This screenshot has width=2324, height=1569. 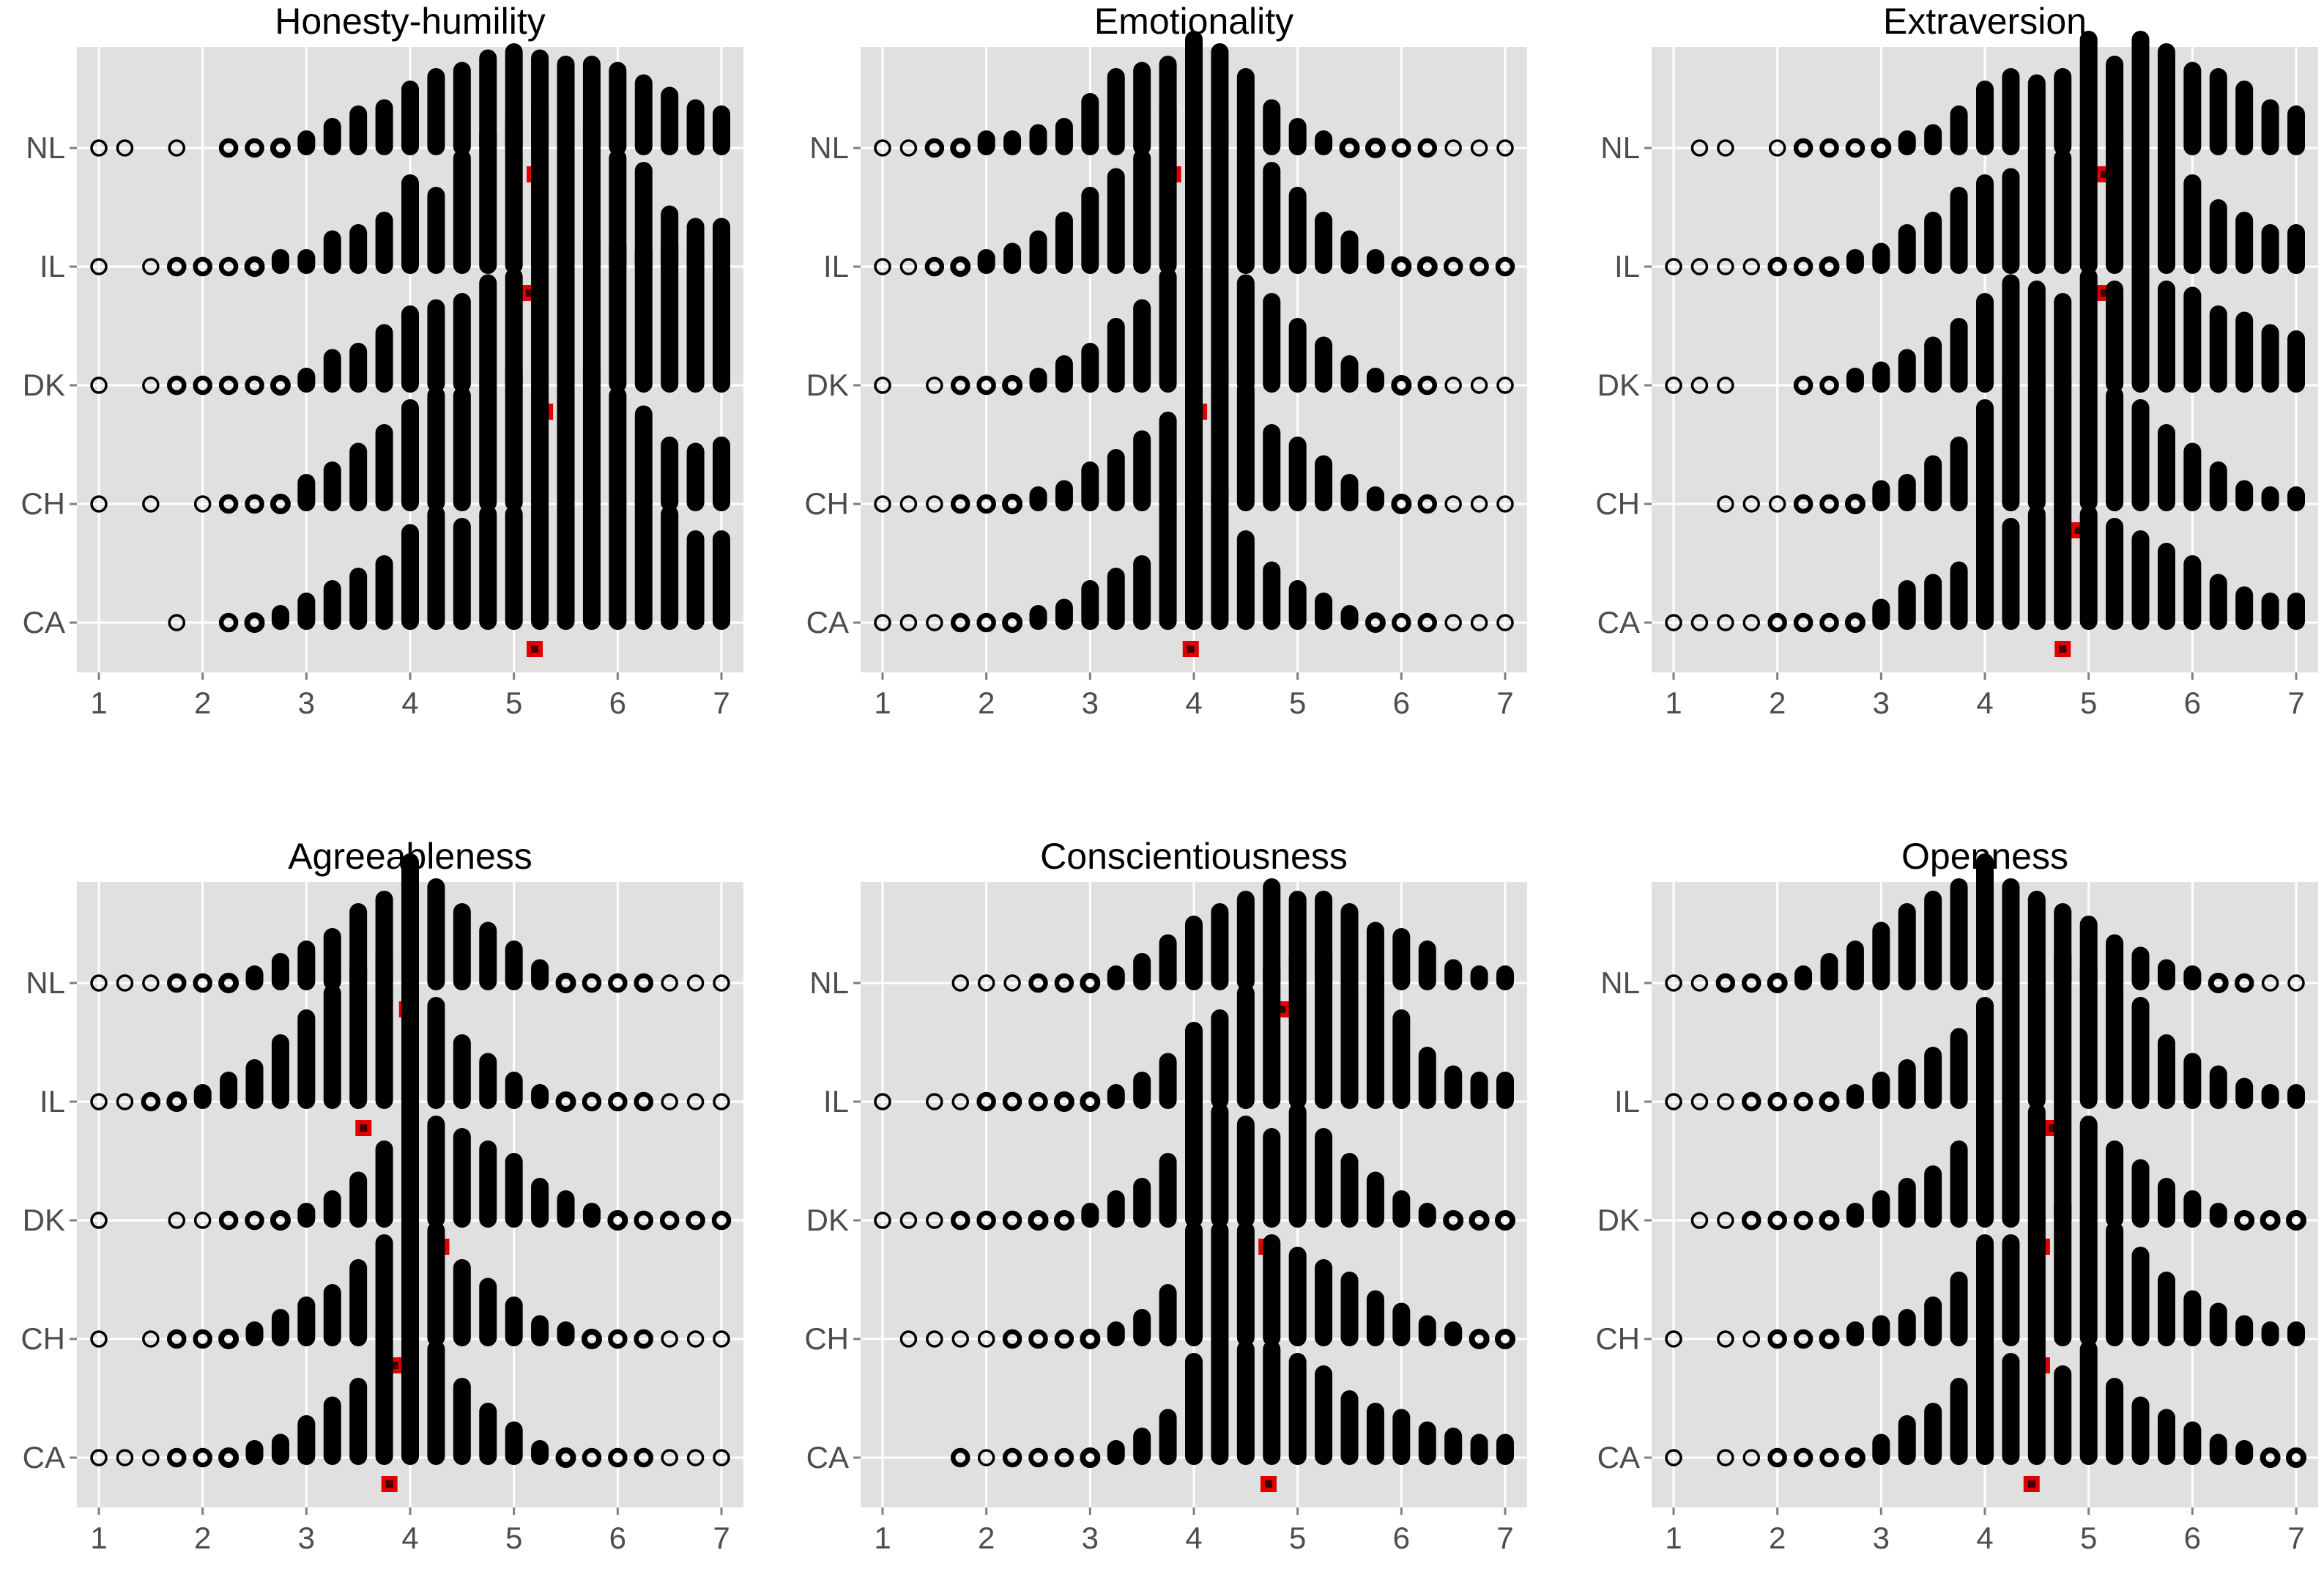 What do you see at coordinates (1194, 443) in the screenshot?
I see `row-ch` at bounding box center [1194, 443].